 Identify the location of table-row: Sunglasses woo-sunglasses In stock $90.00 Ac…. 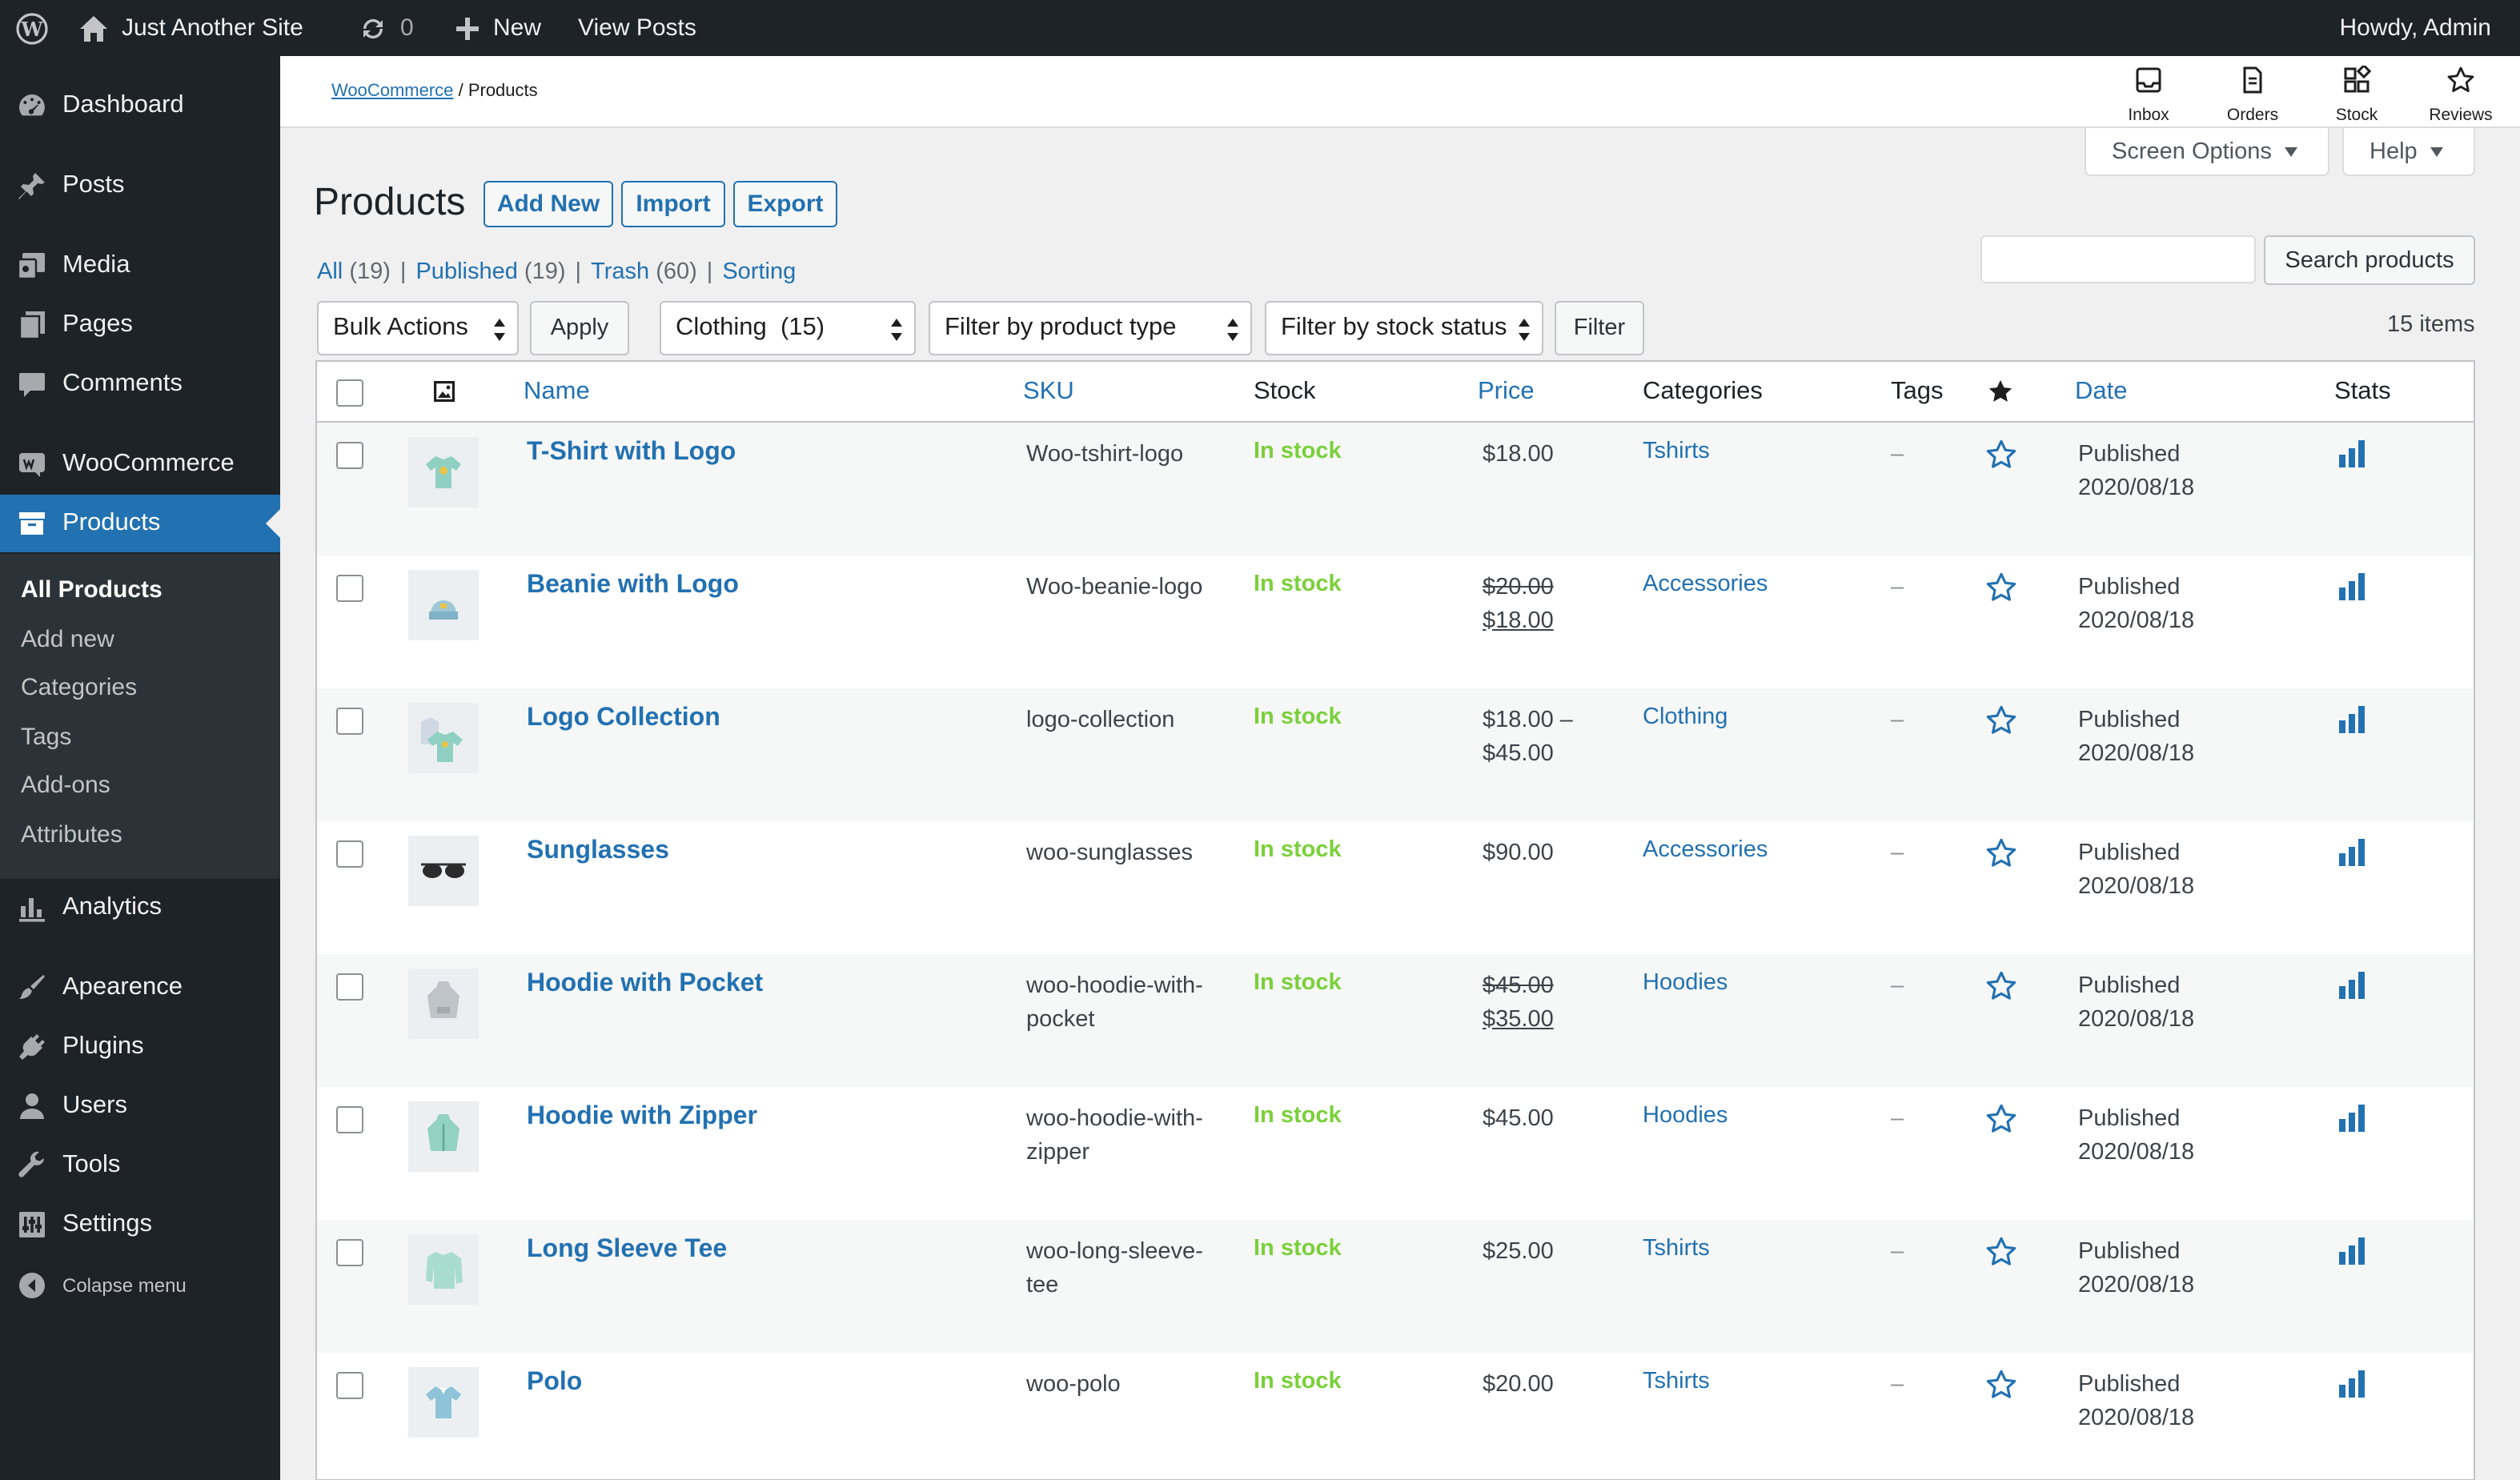
(1395, 888).